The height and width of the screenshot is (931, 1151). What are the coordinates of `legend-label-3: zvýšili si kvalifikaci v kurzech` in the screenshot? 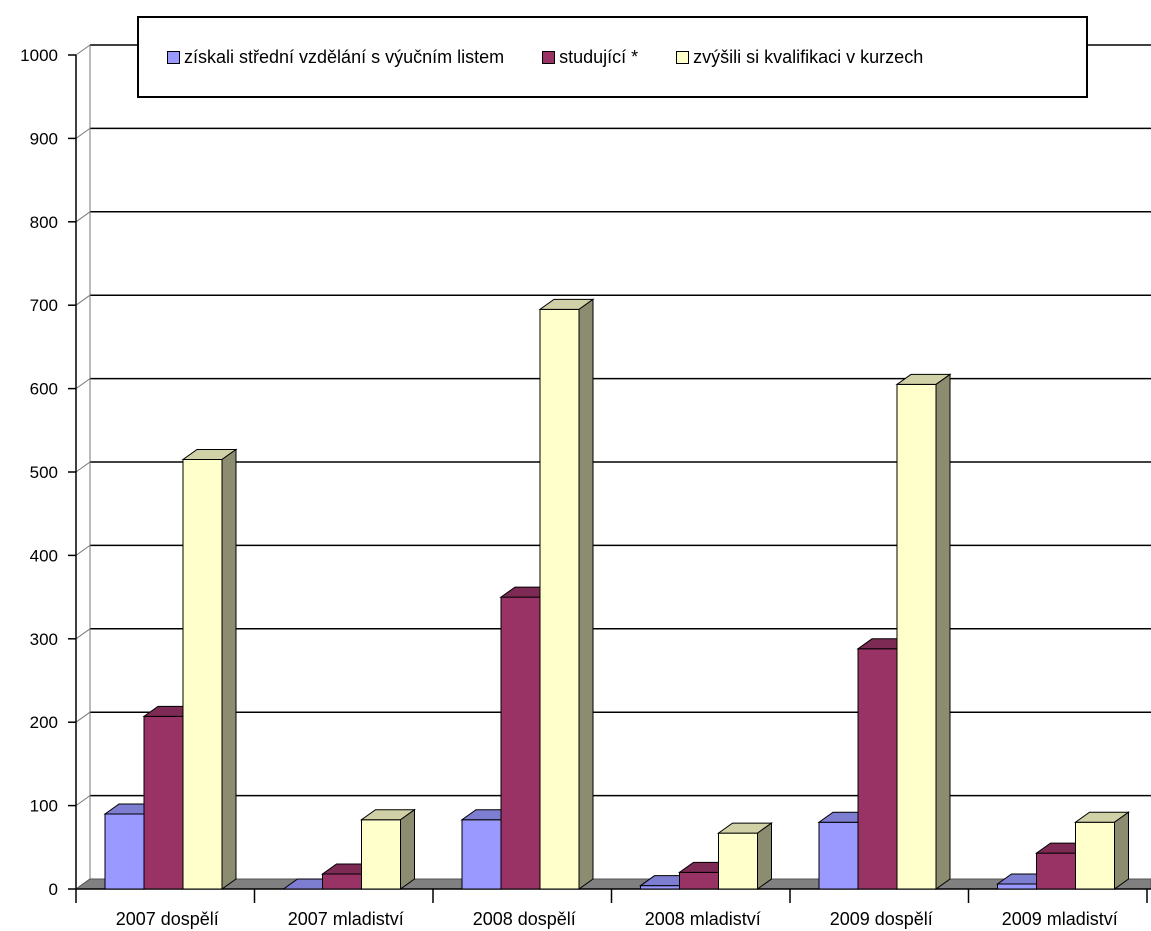 It's located at (808, 56).